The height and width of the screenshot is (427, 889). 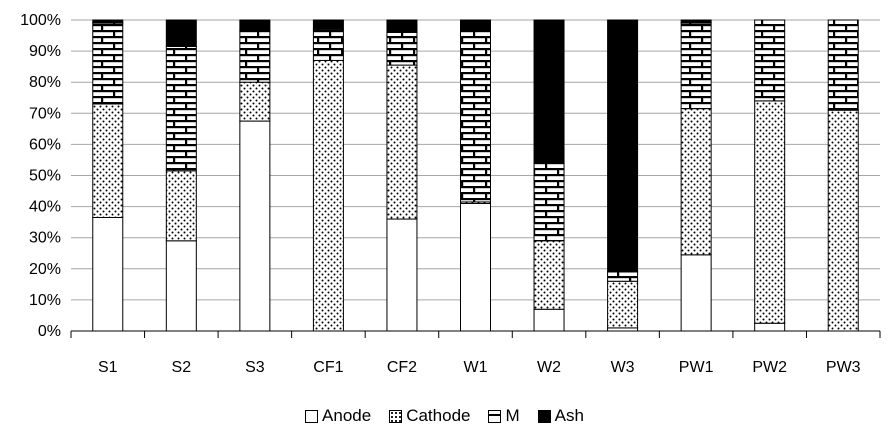 I want to click on bar-segment-anode-pw1, so click(x=696, y=293).